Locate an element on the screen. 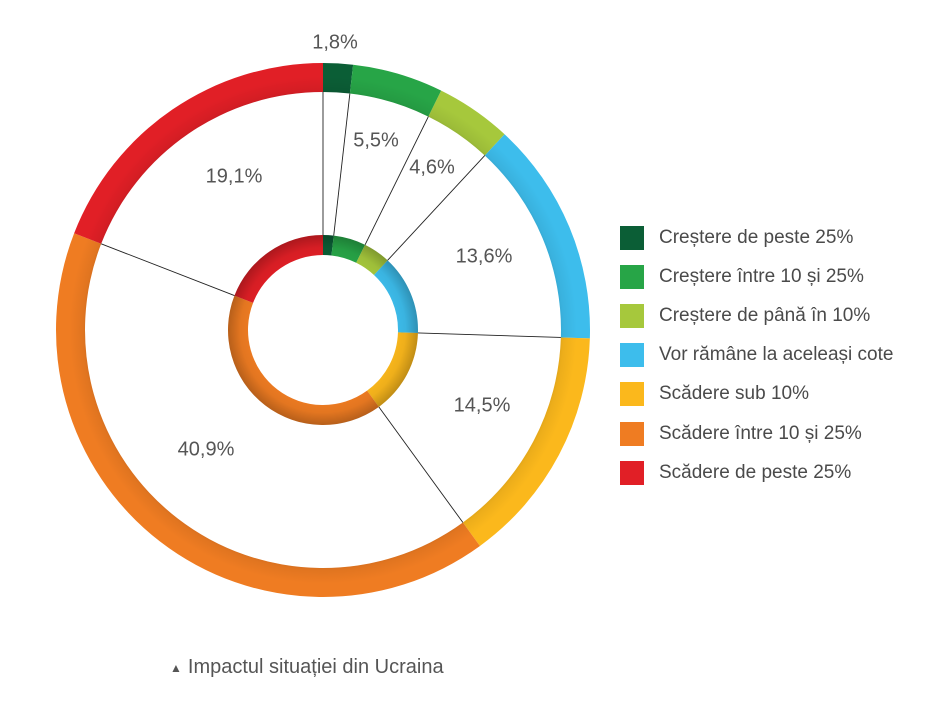 Image resolution: width=928 pixels, height=711 pixels. legend-item: Creștere de până în 10% is located at coordinates (756, 315).